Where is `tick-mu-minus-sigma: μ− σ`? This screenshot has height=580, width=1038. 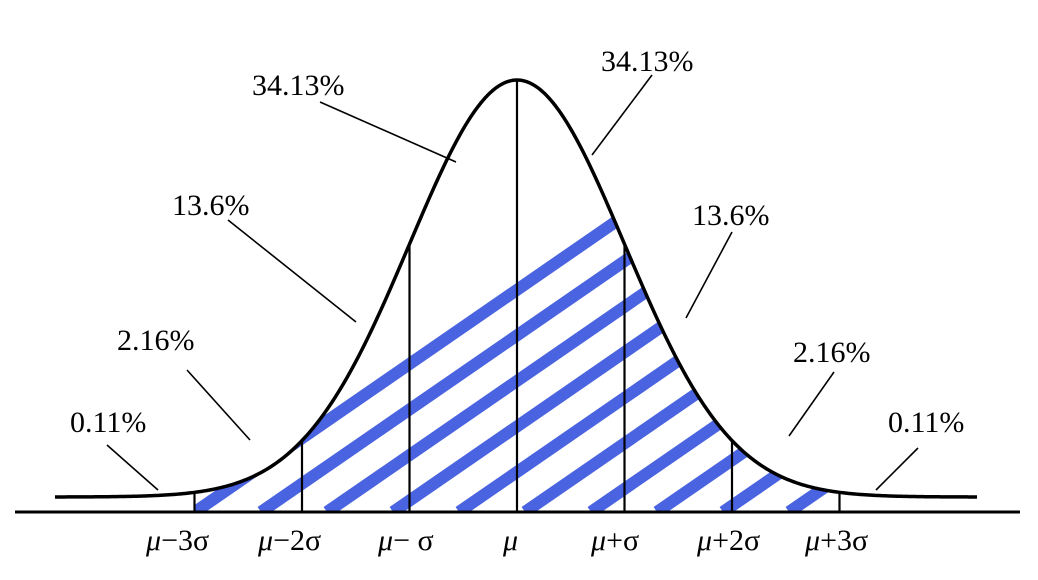
tick-mu-minus-sigma: μ− σ is located at coordinates (405, 540).